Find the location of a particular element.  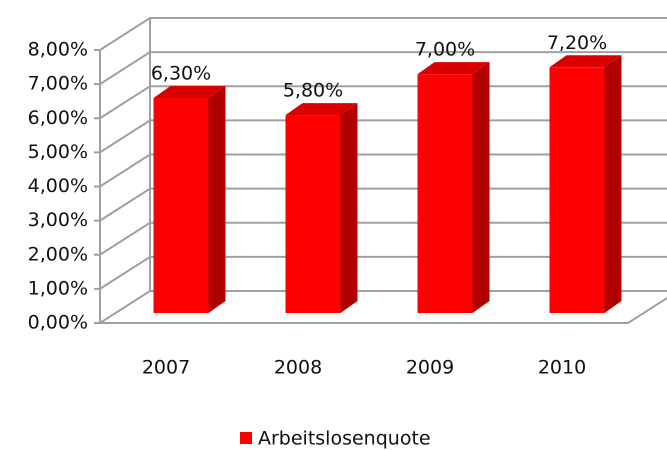

y-tick-label: 4,00% is located at coordinates (58, 186).